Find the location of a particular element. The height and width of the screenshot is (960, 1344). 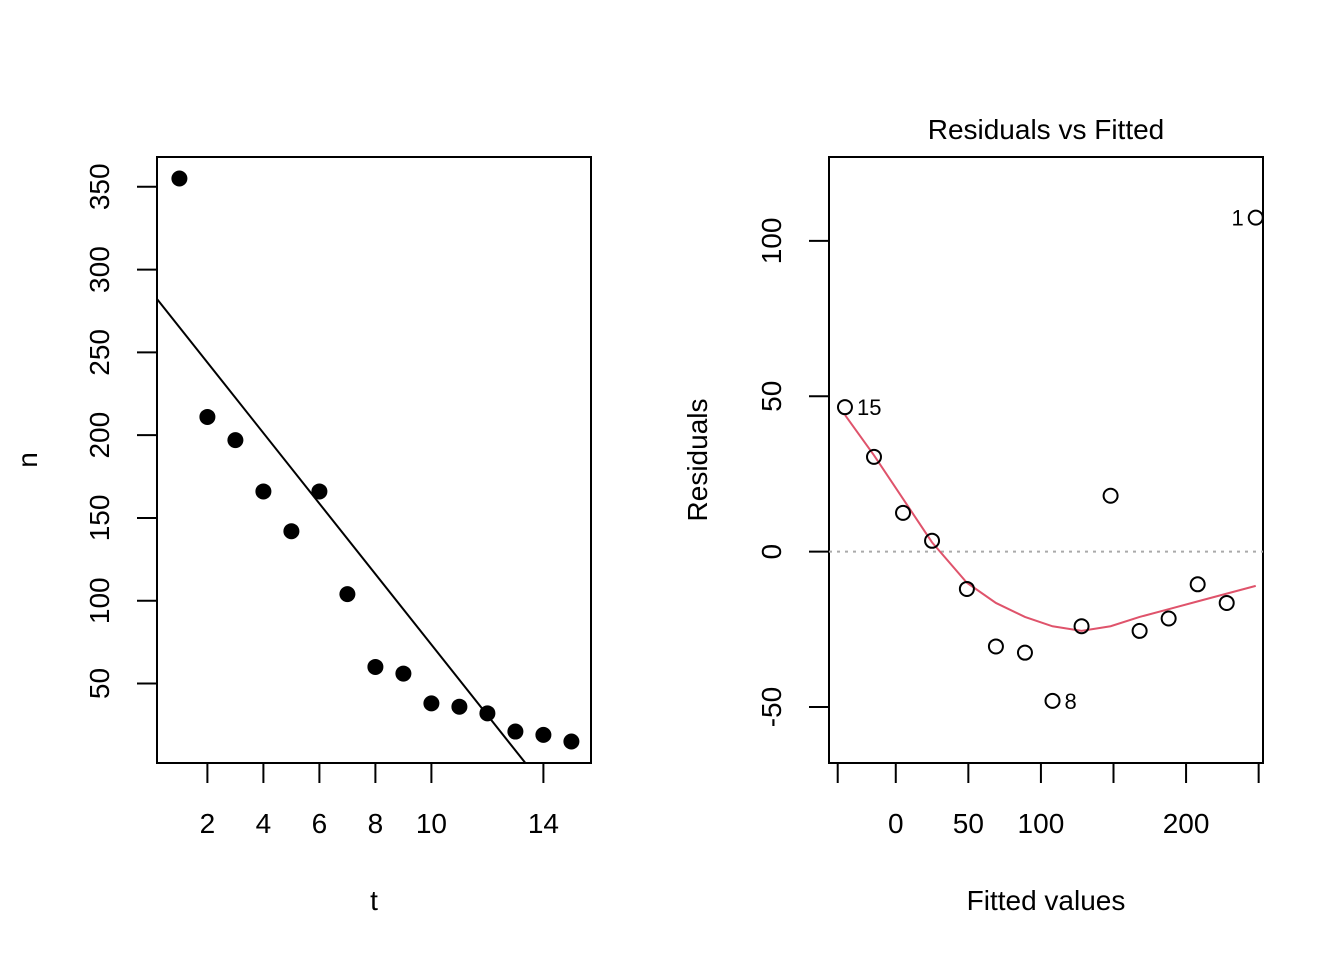

y-tick-label: -50 is located at coordinates (771, 707).